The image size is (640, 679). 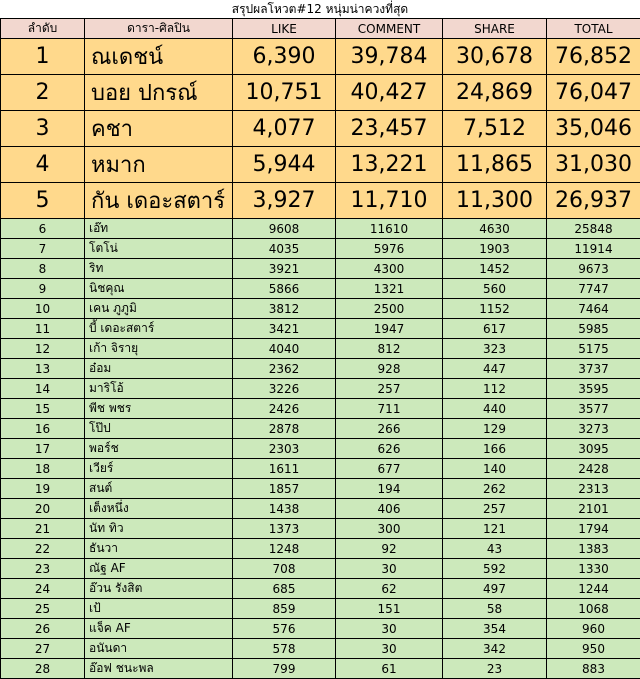 What do you see at coordinates (284, 129) in the screenshot?
I see `like-cell: 4,077` at bounding box center [284, 129].